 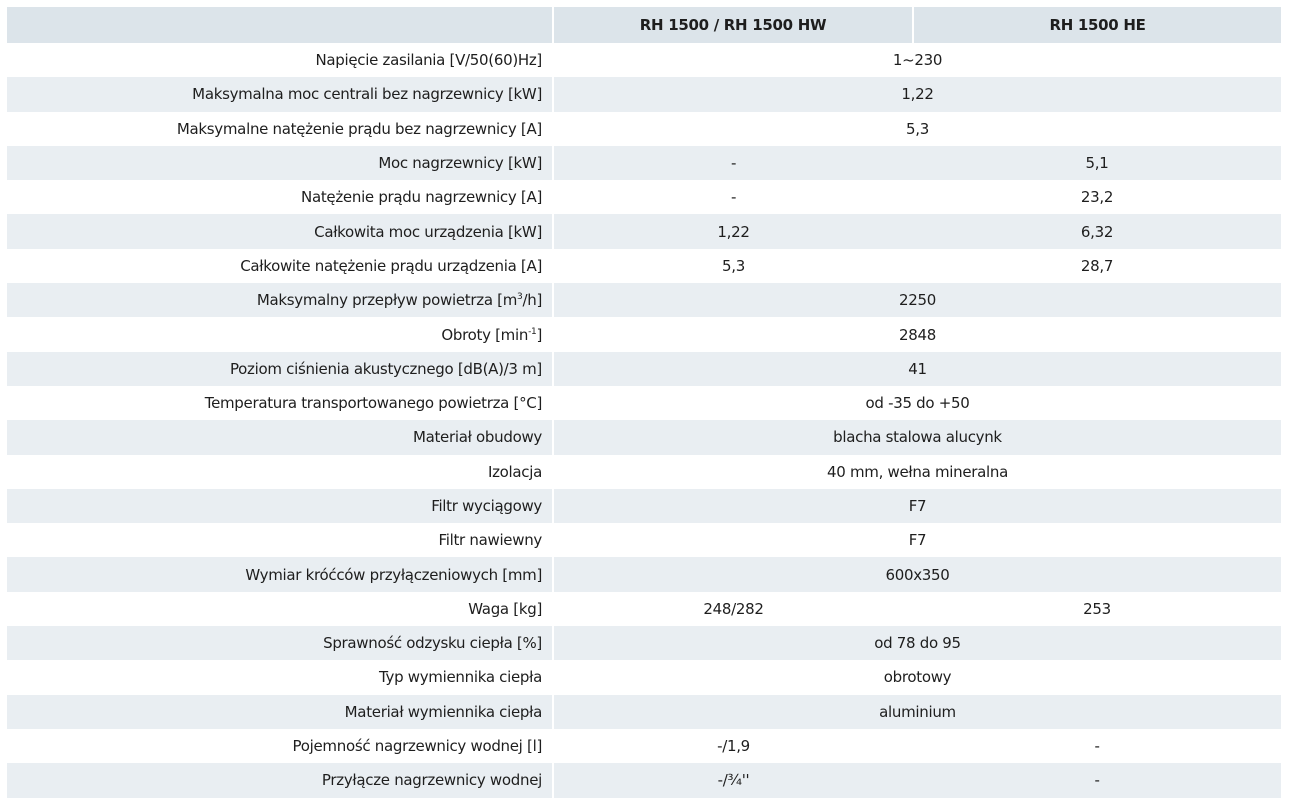 I want to click on label-text: Materiał wymiennika ciepła, so click(x=443, y=711).